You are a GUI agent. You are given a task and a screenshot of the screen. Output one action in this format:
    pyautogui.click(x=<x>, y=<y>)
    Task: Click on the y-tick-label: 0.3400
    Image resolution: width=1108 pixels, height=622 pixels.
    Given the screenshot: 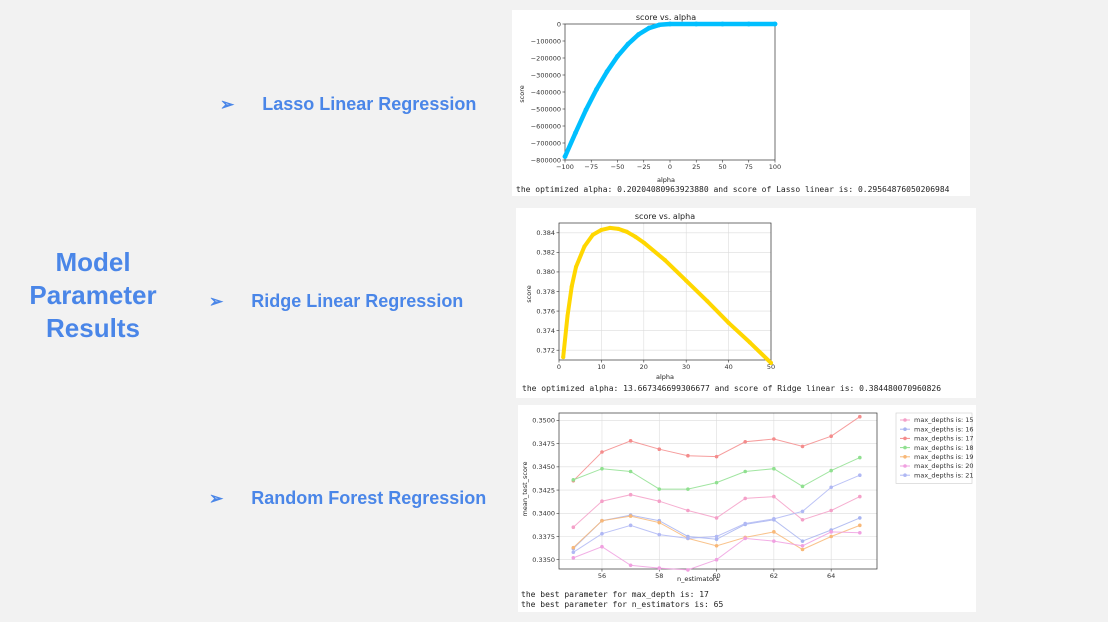 What is the action you would take?
    pyautogui.click(x=543, y=514)
    